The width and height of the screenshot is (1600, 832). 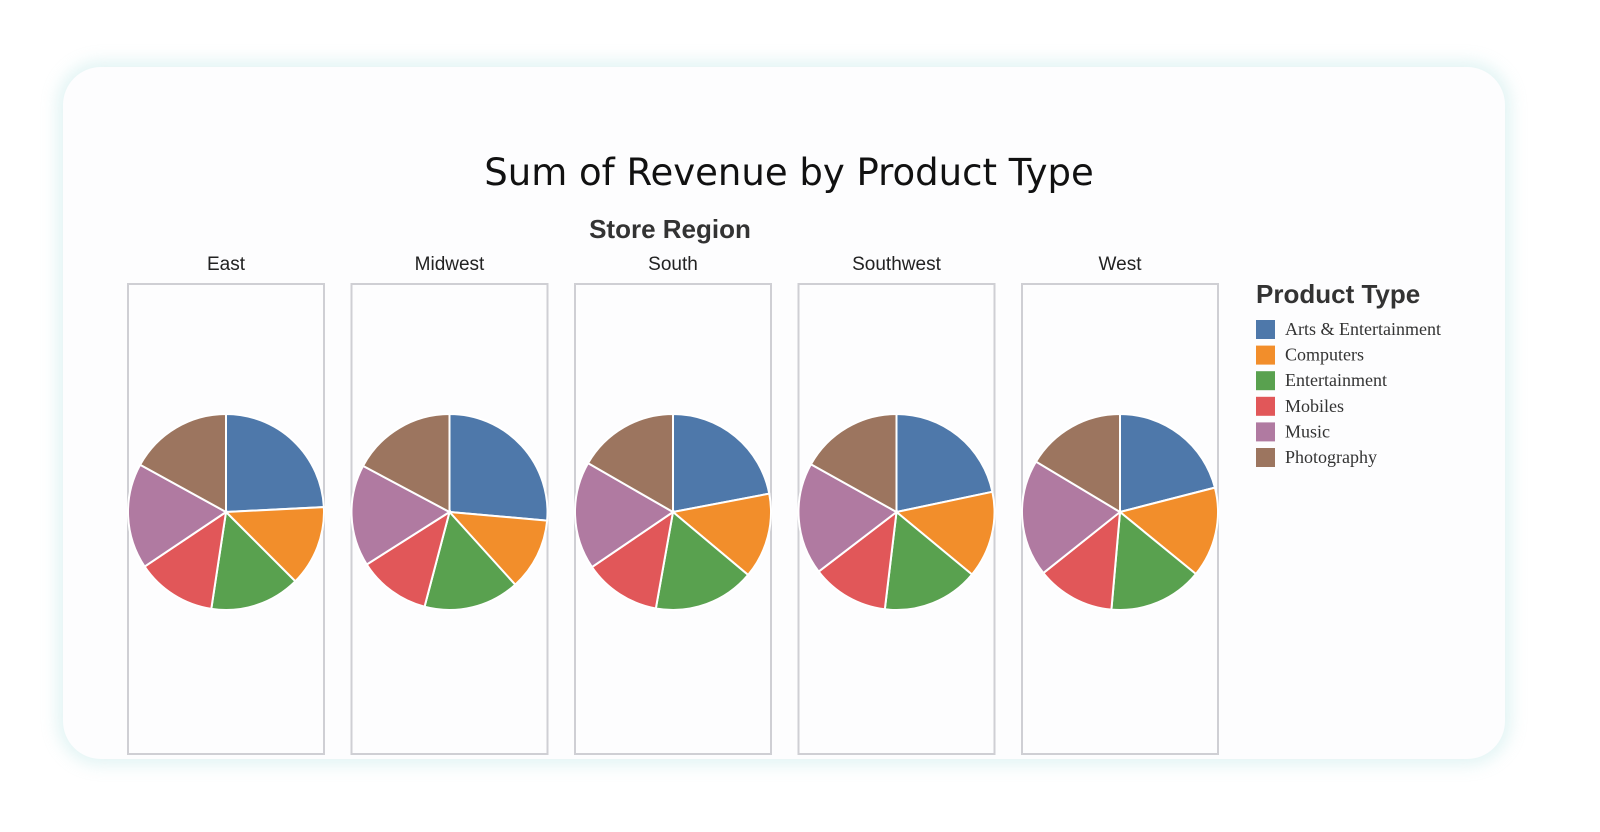 I want to click on legend-label: Computers, so click(x=1324, y=355).